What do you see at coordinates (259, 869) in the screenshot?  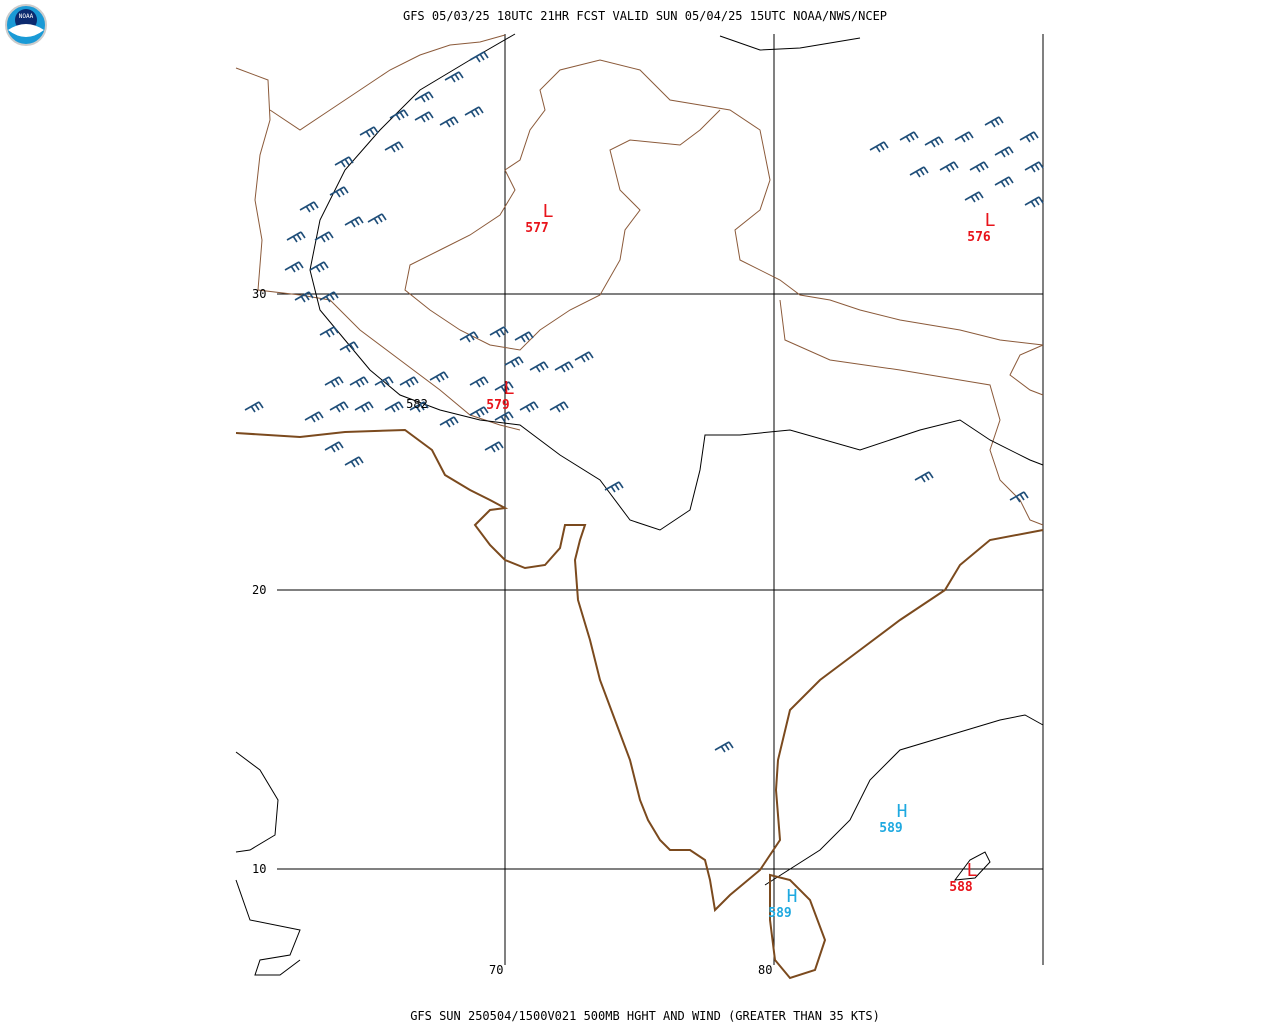 I see `lat-label: 10` at bounding box center [259, 869].